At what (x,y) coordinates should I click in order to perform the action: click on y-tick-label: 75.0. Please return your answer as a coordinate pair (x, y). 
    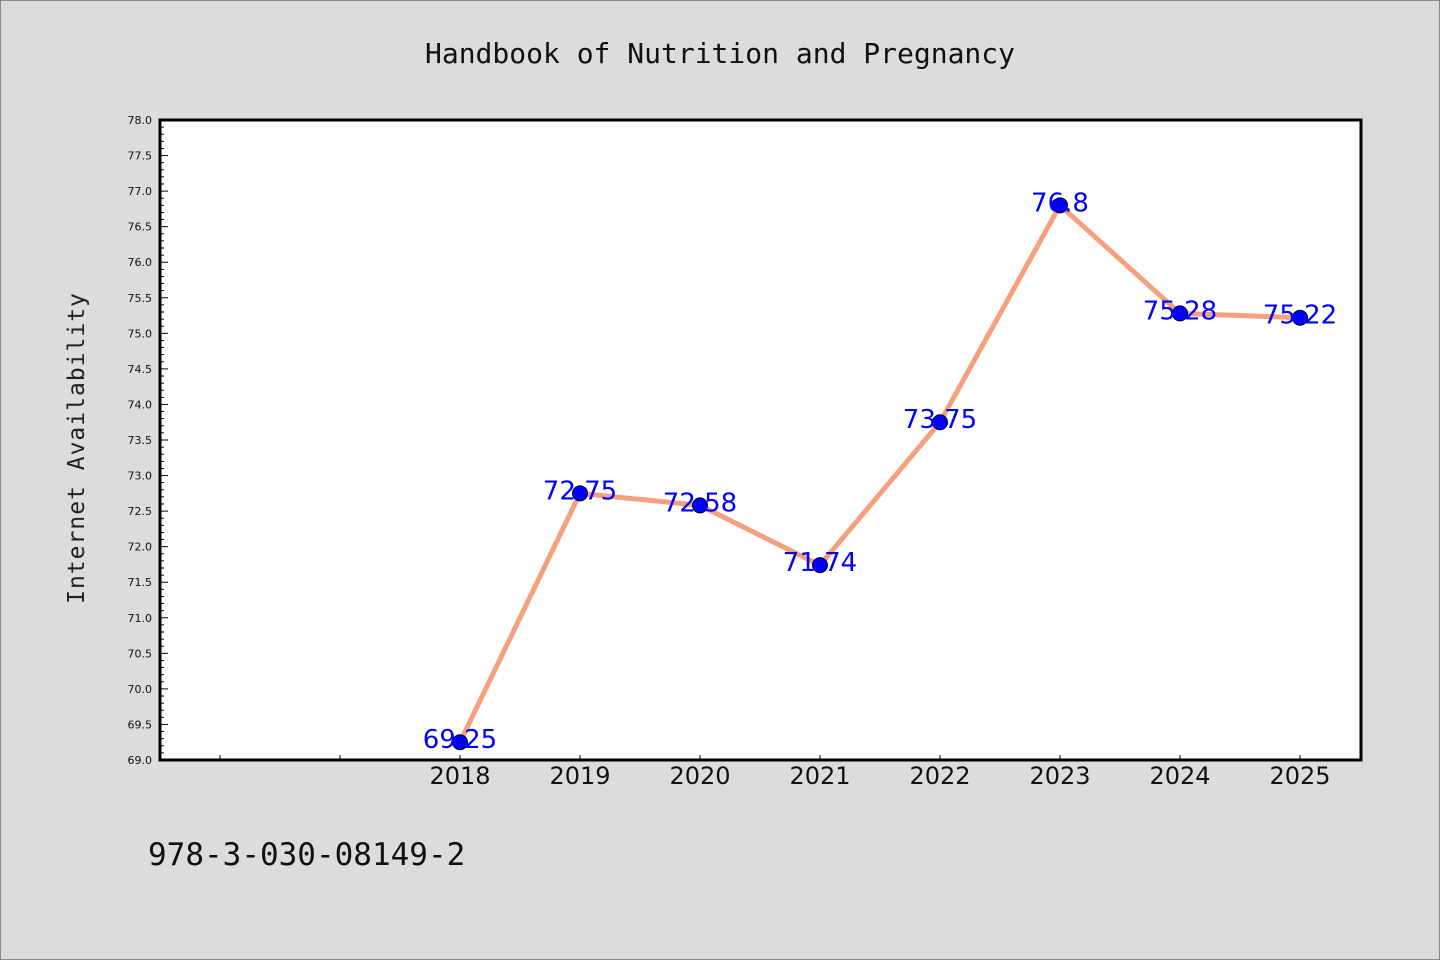
    Looking at the image, I should click on (140, 333).